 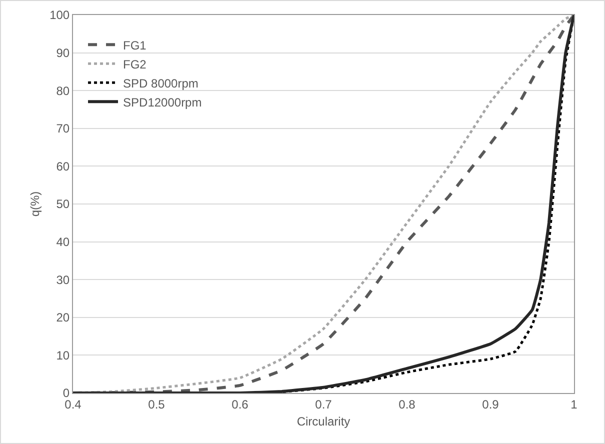 What do you see at coordinates (63, 242) in the screenshot?
I see `y-tick-label: 40` at bounding box center [63, 242].